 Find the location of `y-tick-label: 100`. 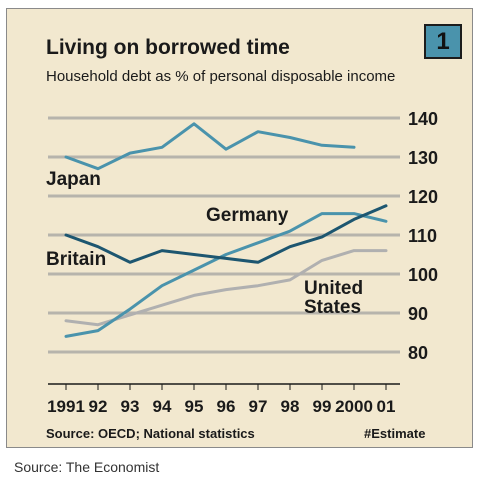

y-tick-label: 100 is located at coordinates (423, 275).